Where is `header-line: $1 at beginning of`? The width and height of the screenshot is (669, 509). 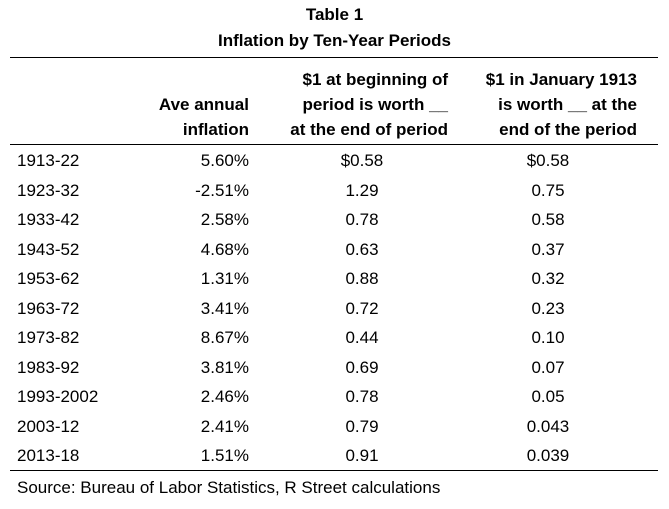
header-line: $1 at beginning of is located at coordinates (375, 79).